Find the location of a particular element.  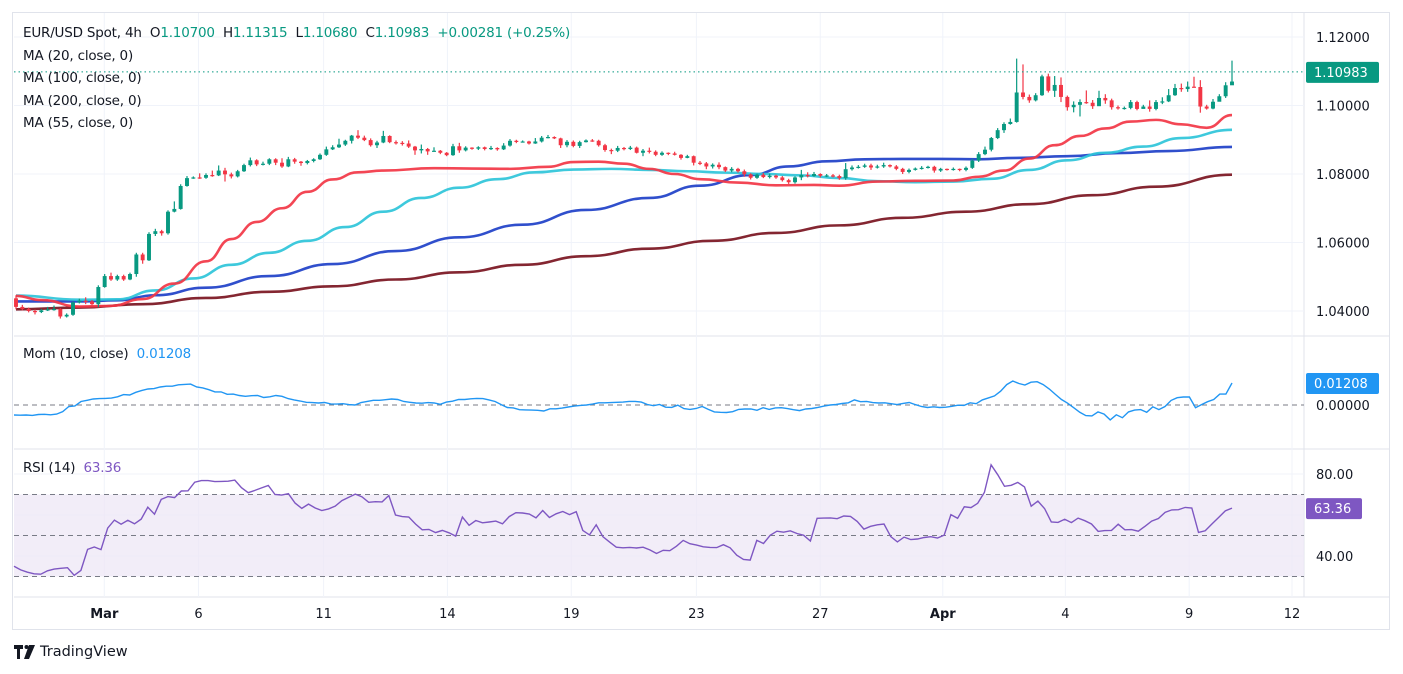

rsi-legend: RSI (14) 63.36 is located at coordinates (72, 468).